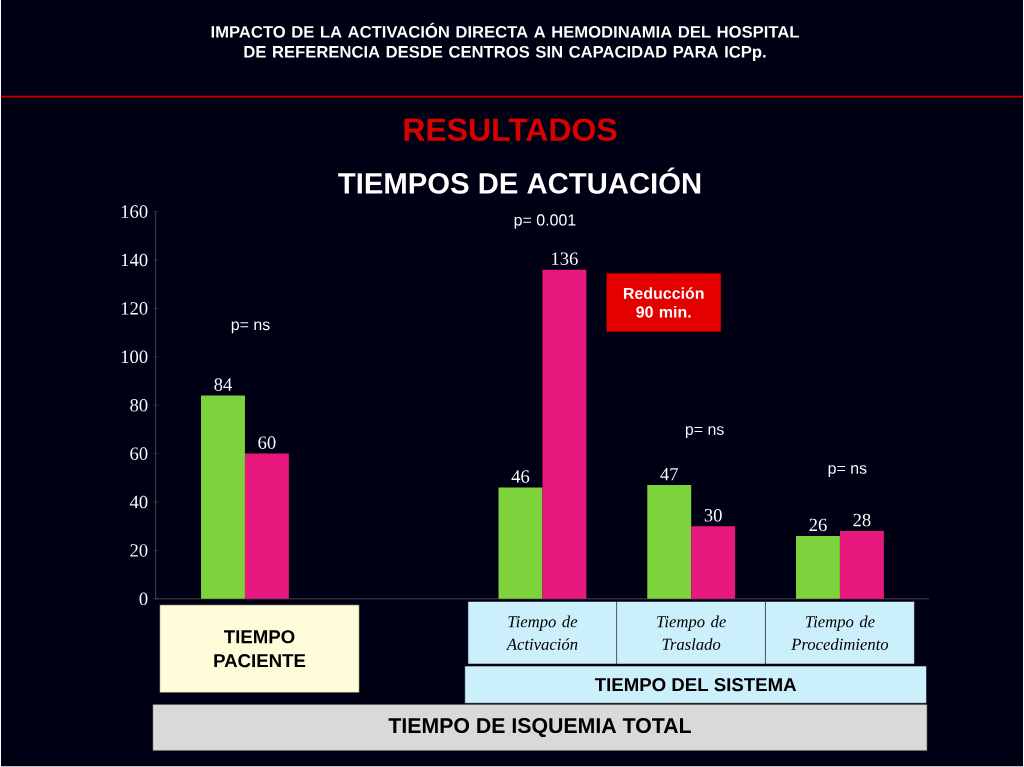 Image resolution: width=1024 pixels, height=767 pixels. I want to click on data-label: 136, so click(565, 259).